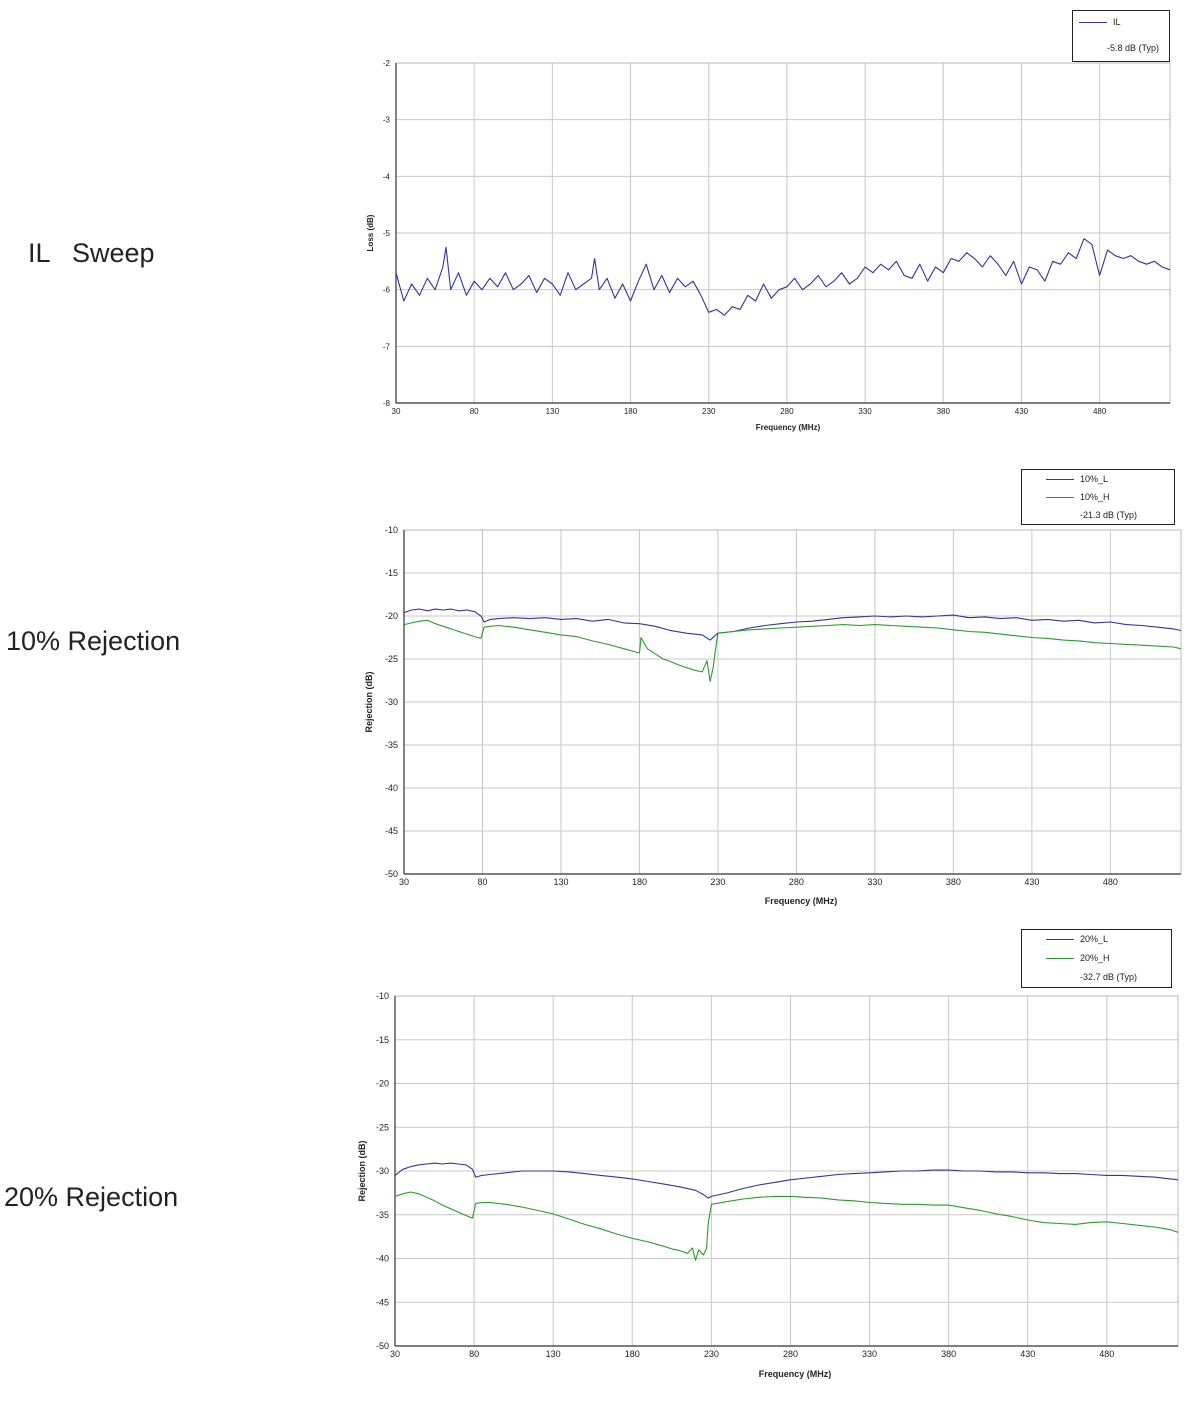 Image resolution: width=1198 pixels, height=1407 pixels. What do you see at coordinates (783, 277) in the screenshot?
I see `series-line-il` at bounding box center [783, 277].